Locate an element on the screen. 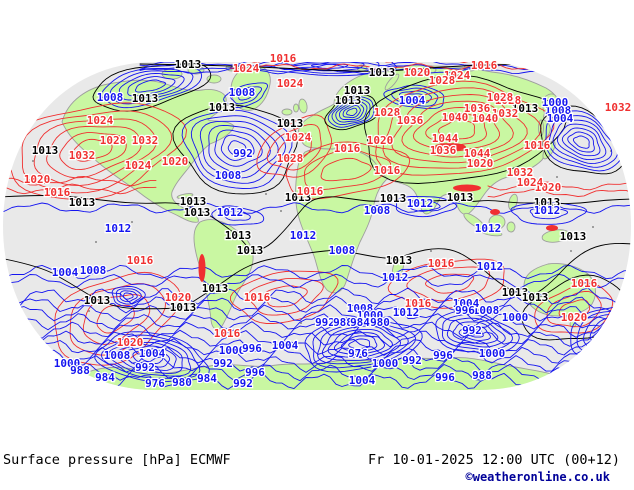 This screenshot has height=490, width=634. sulawesi is located at coordinates (511, 227).